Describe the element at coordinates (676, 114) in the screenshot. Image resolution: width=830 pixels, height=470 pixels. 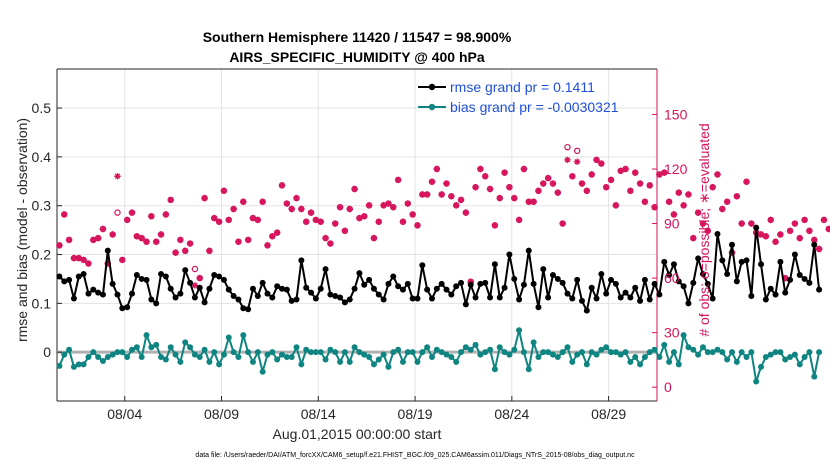
I see `y-right-tick-label: 150` at that location.